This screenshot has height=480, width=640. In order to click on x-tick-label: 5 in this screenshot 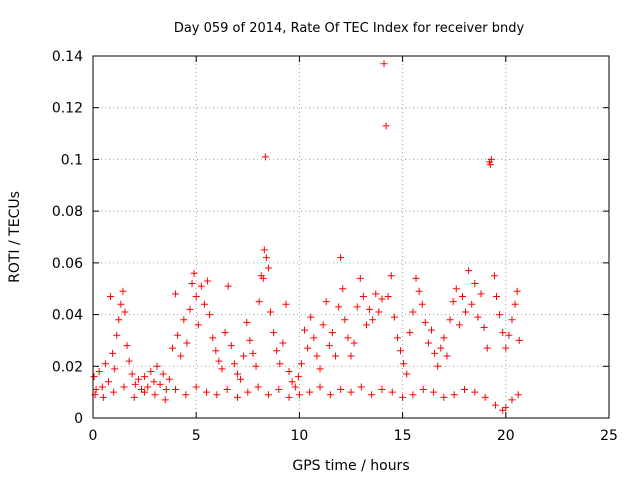, I will do `click(196, 436)`.